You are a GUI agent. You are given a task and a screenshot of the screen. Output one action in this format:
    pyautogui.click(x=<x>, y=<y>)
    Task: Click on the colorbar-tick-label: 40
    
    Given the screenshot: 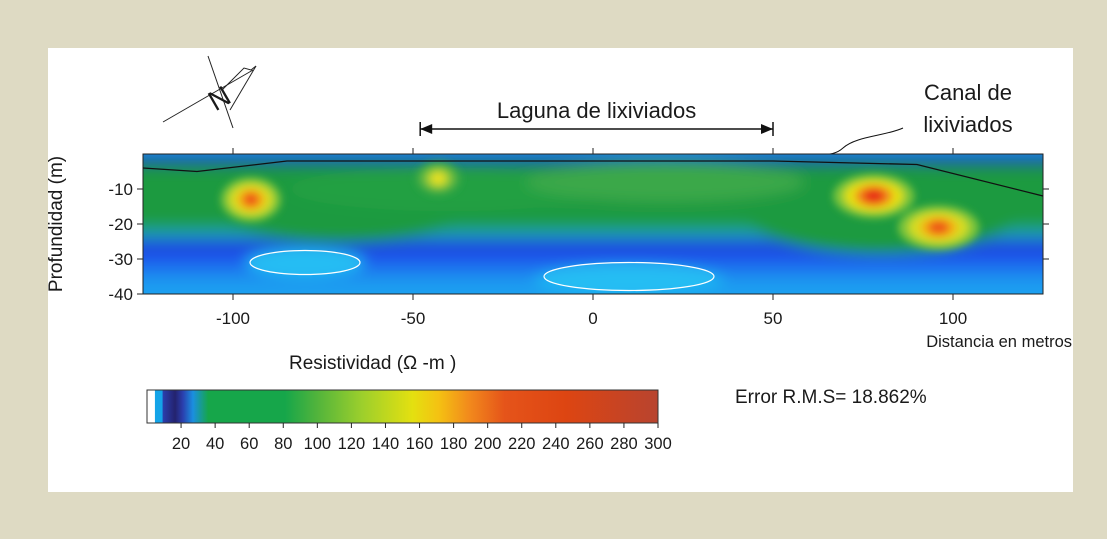 What is the action you would take?
    pyautogui.click(x=215, y=444)
    